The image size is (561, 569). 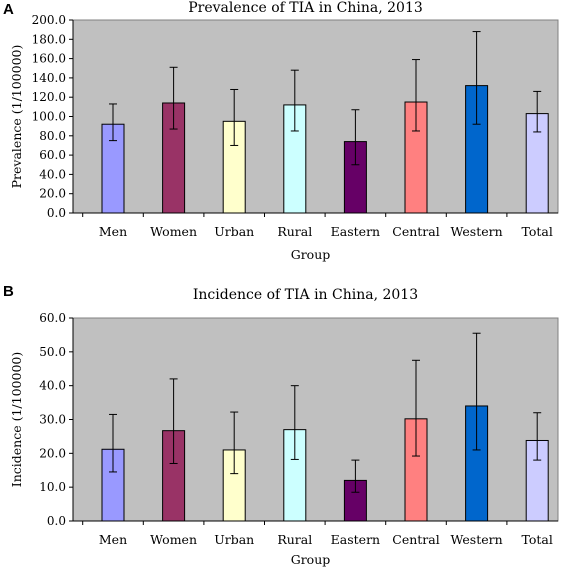 What do you see at coordinates (49, 20) in the screenshot?
I see `y-tick-label: 200.0` at bounding box center [49, 20].